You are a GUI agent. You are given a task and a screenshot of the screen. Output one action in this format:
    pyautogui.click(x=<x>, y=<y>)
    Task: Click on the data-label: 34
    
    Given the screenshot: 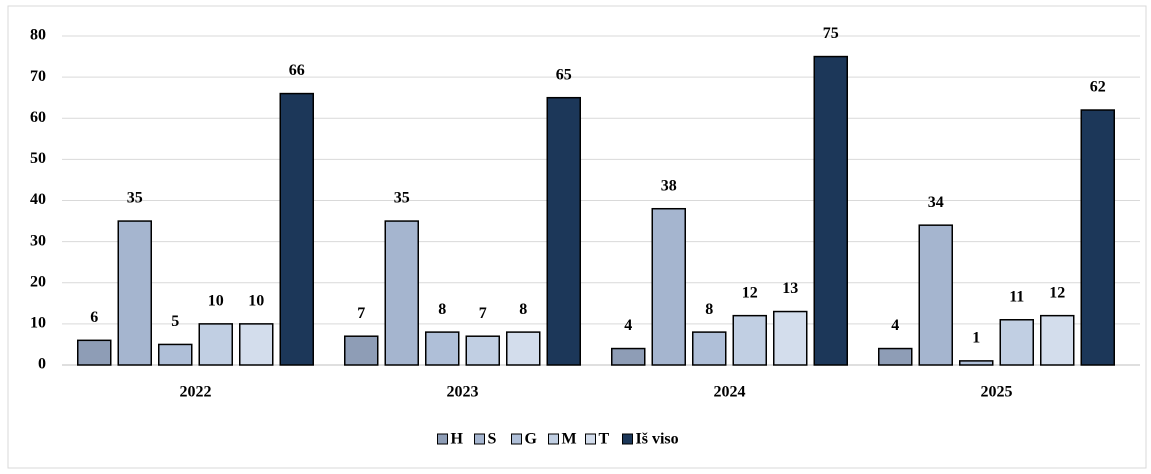 What is the action you would take?
    pyautogui.click(x=936, y=202)
    